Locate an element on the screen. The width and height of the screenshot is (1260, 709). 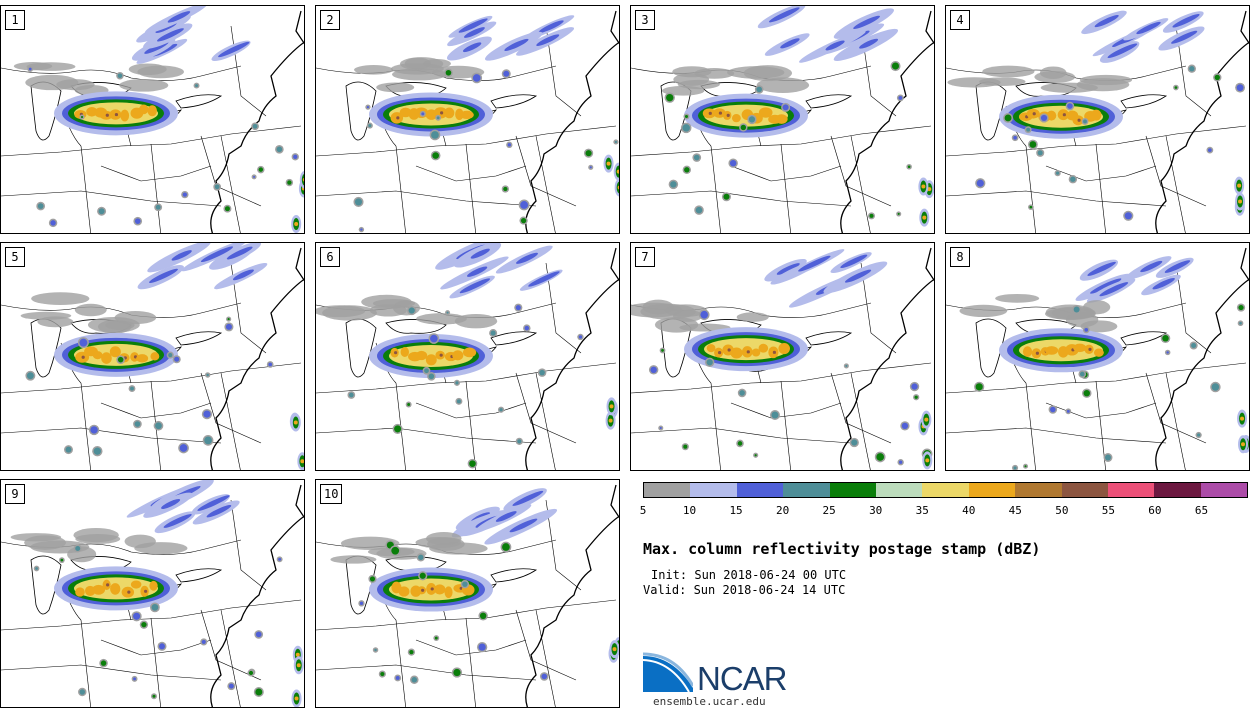
init-time: Init: Sun 2018-06-24 00 UTC is located at coordinates (749, 575).